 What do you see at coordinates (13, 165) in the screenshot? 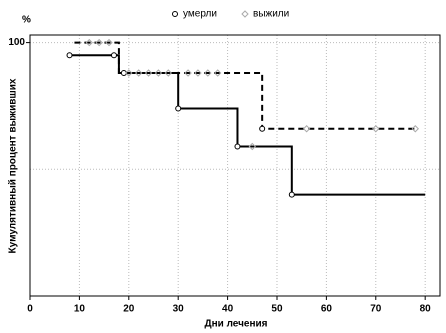
I see `y-label: Кумулятивный процент выживших` at bounding box center [13, 165].